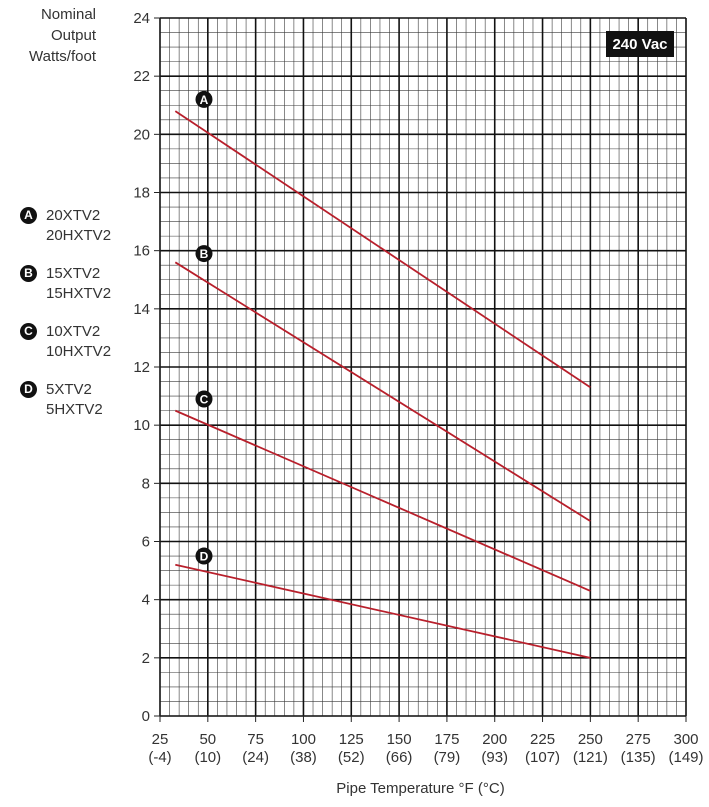 The image size is (709, 807). What do you see at coordinates (638, 739) in the screenshot?
I see `x-tick-label: 275` at bounding box center [638, 739].